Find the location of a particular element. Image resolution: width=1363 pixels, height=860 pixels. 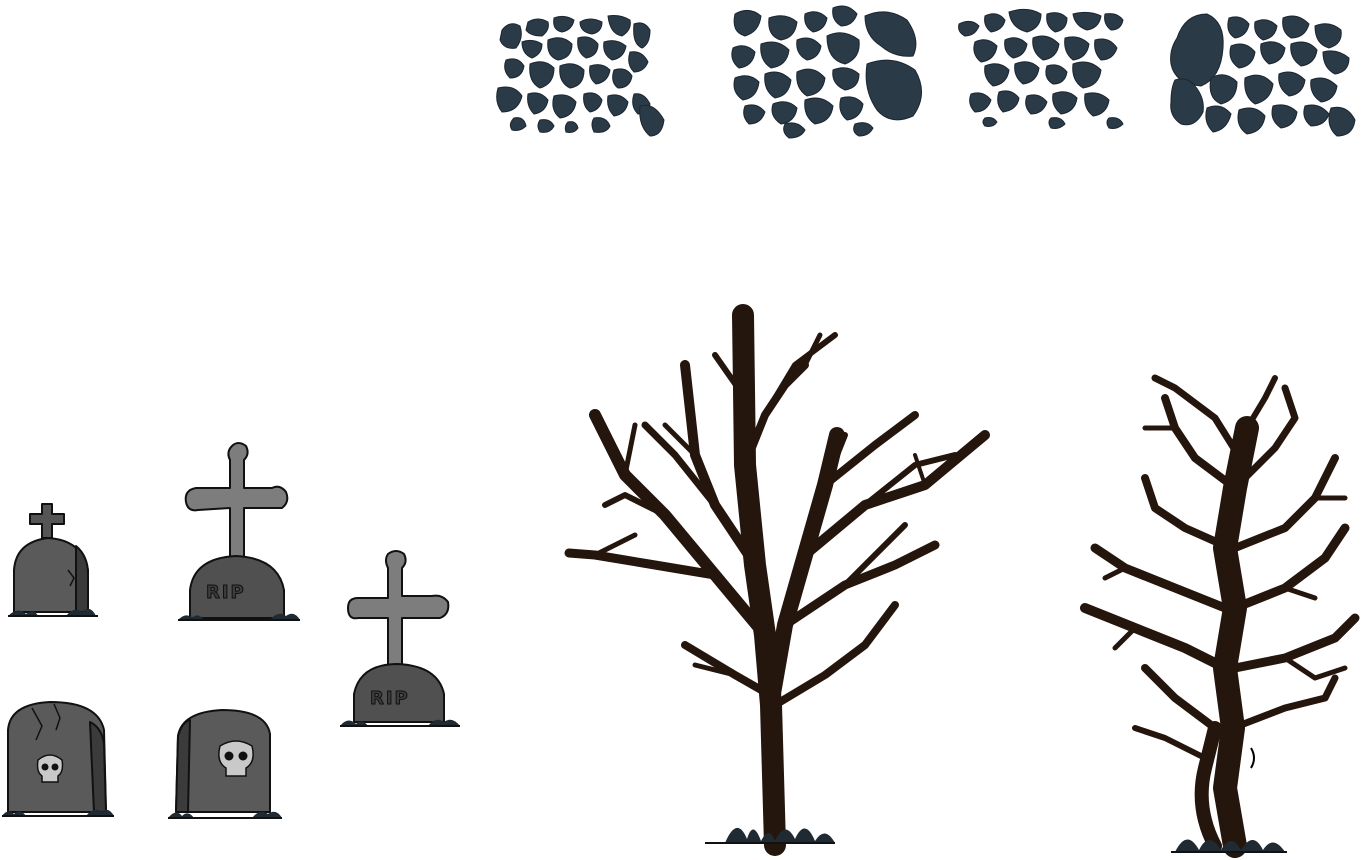

gravestone-rip-cross-2: RIP is located at coordinates (401, 641).